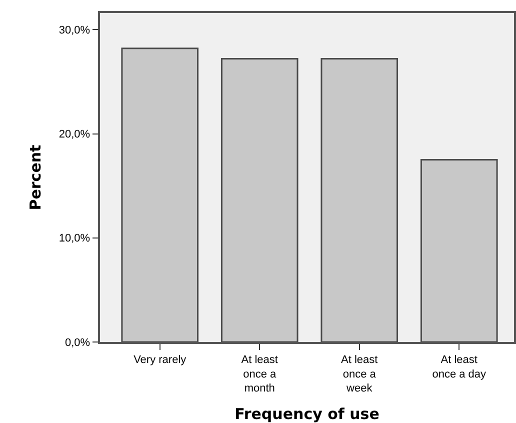  Describe the element at coordinates (74, 134) in the screenshot. I see `y-tick-label: 20,0%` at that location.